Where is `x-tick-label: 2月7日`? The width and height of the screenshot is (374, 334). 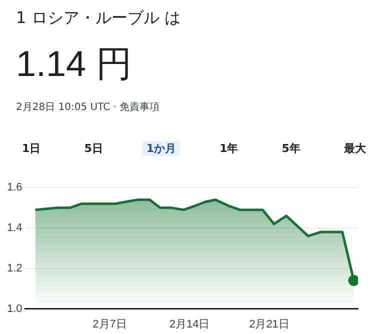 x-tick-label: 2月7日 is located at coordinates (109, 324).